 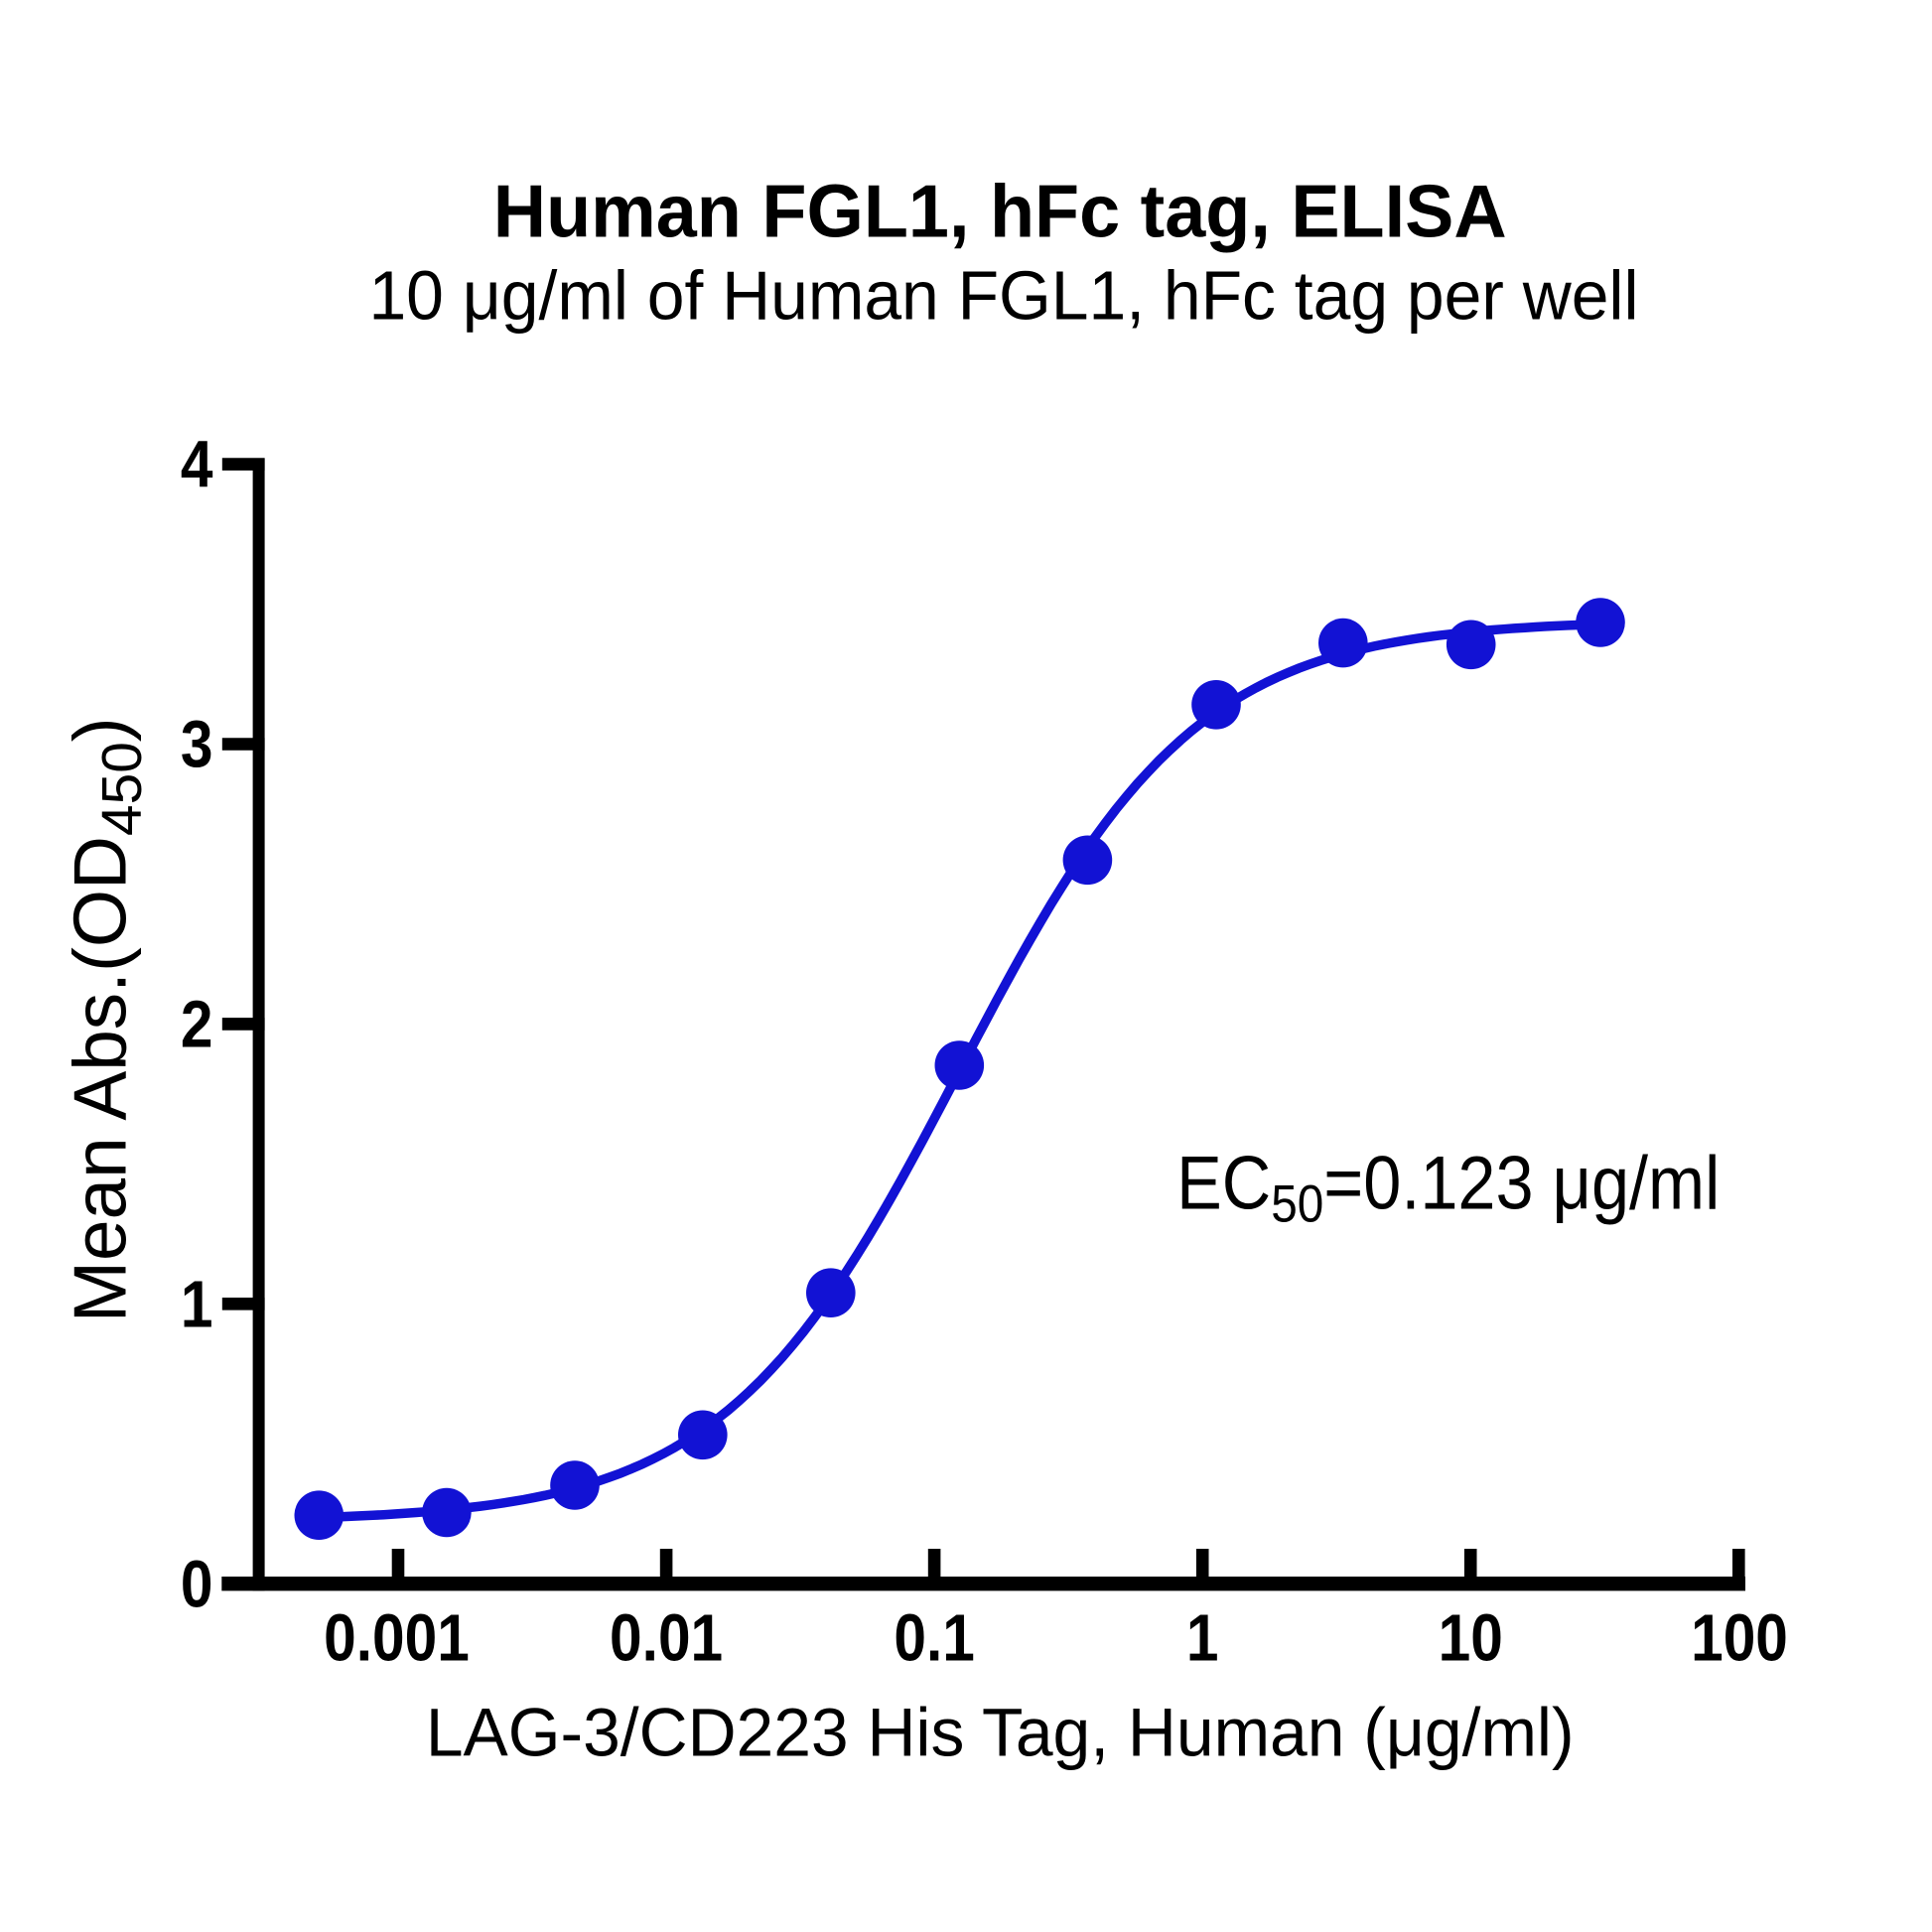 I want to click on svg-text: Mean Abs.(OD450), so click(x=106, y=1019).